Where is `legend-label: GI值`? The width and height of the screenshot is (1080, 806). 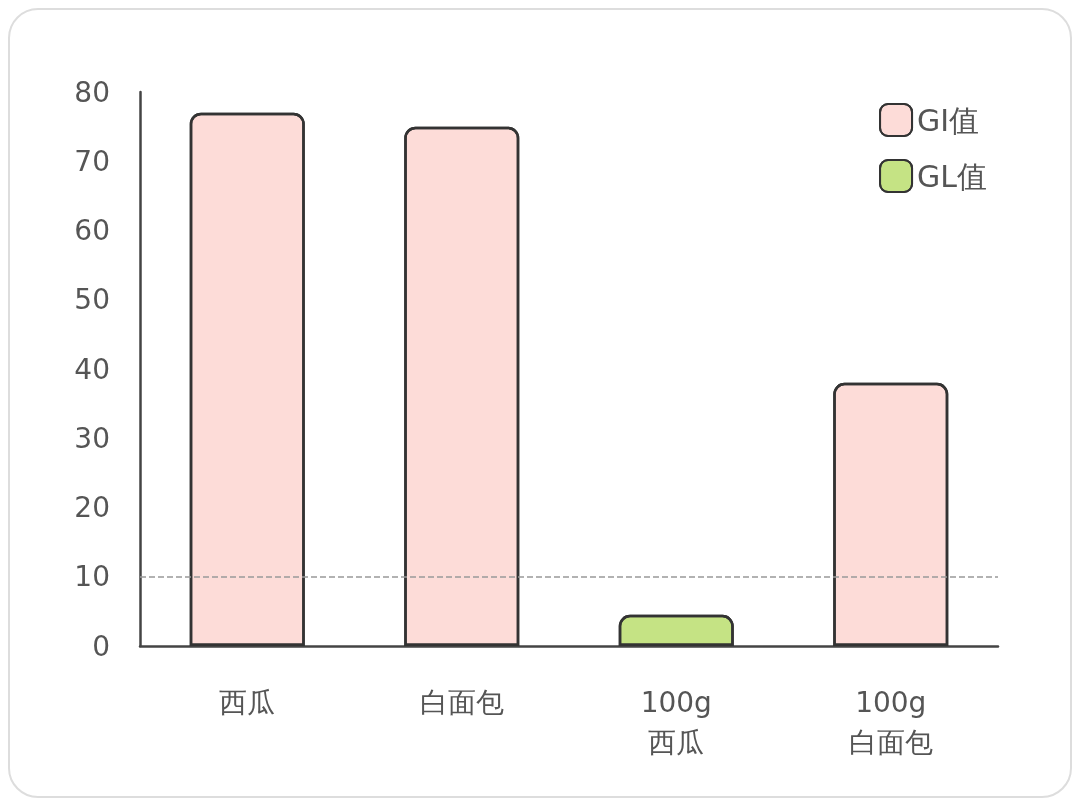 legend-label: GI值 is located at coordinates (948, 120).